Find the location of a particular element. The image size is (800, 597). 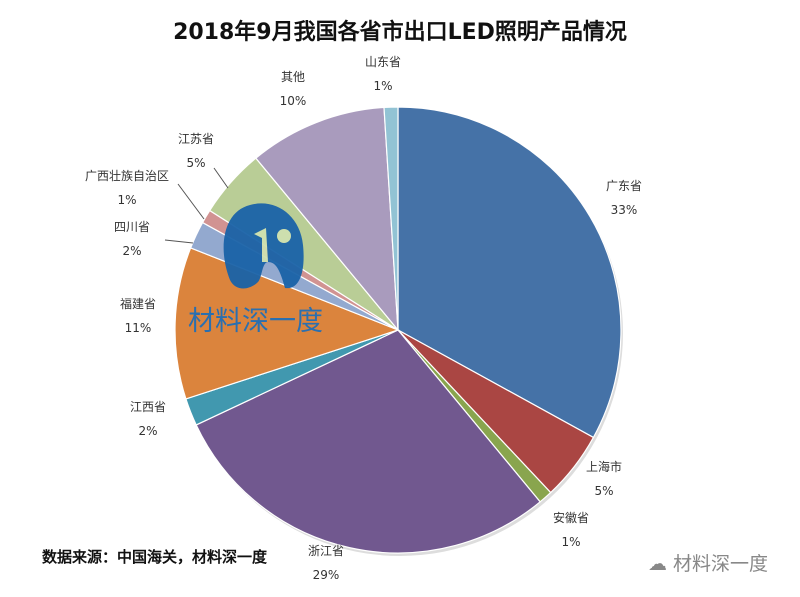

slice-label-5: 福建省 is located at coordinates (138, 303).